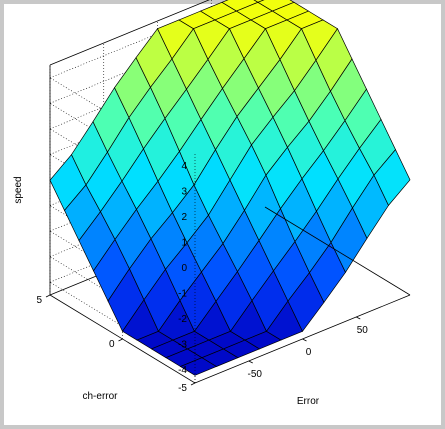 This screenshot has height=429, width=445. What do you see at coordinates (184, 268) in the screenshot?
I see `z-tick-label: 0` at bounding box center [184, 268].